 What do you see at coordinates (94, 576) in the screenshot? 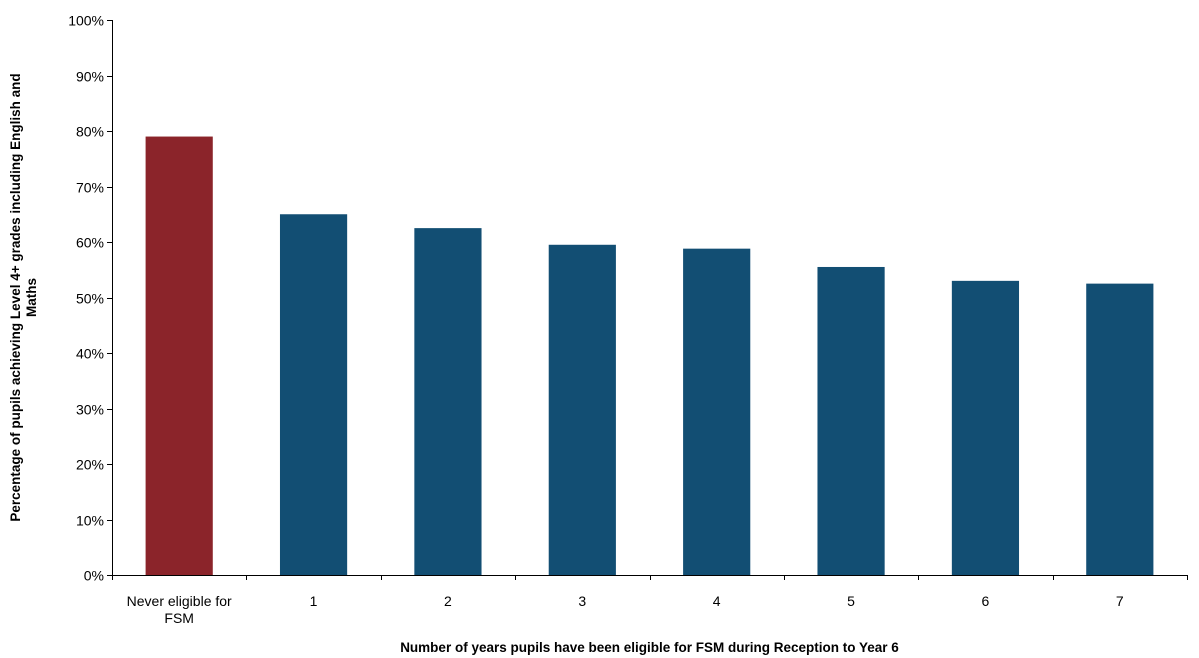
I see `y-tick-label: 0%` at bounding box center [94, 576].